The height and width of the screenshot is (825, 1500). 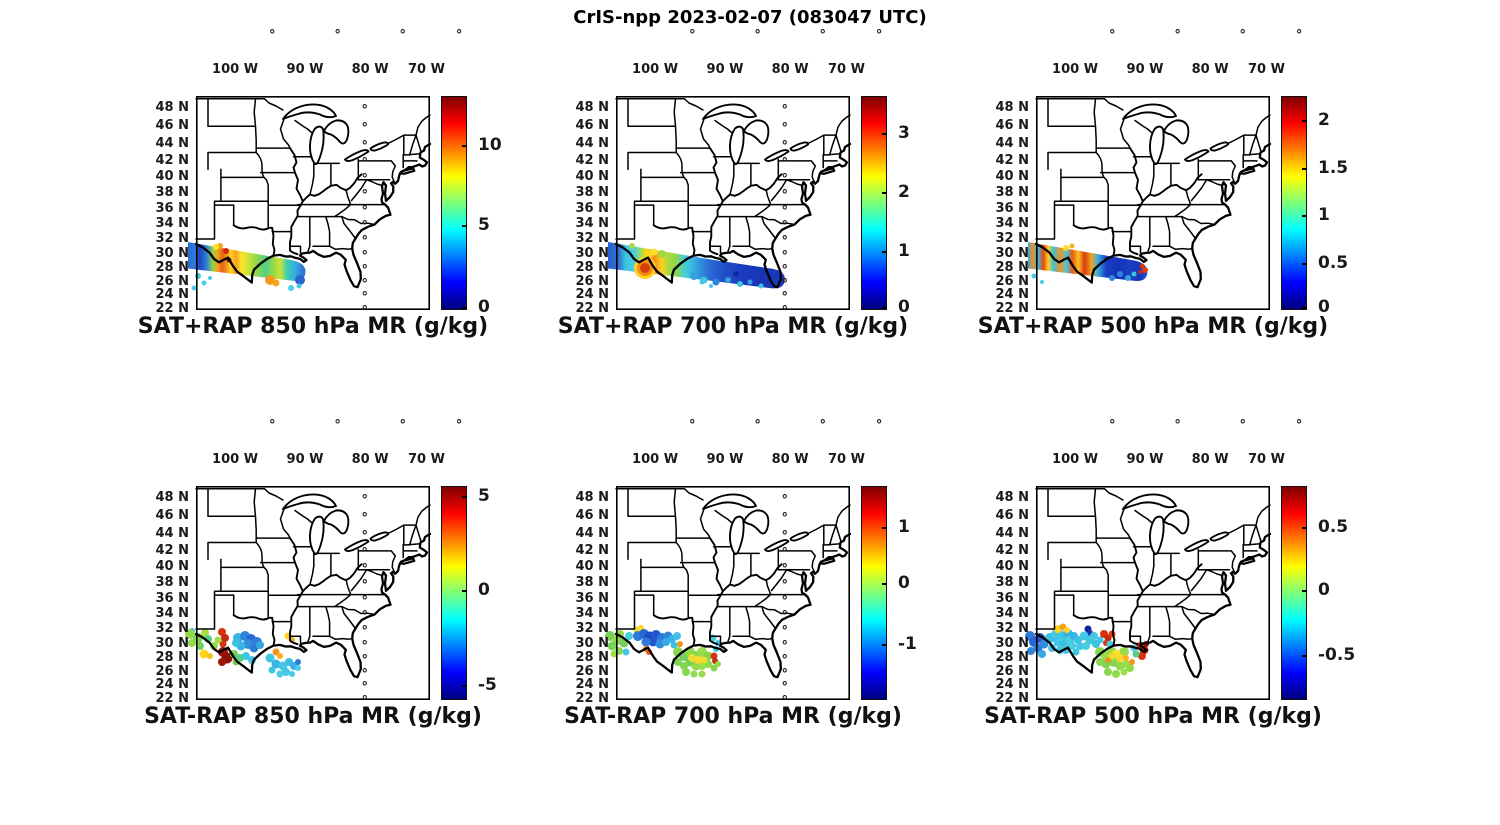 I want to click on colorbar: 0.5 0 -0.5, so click(x=1318, y=593).